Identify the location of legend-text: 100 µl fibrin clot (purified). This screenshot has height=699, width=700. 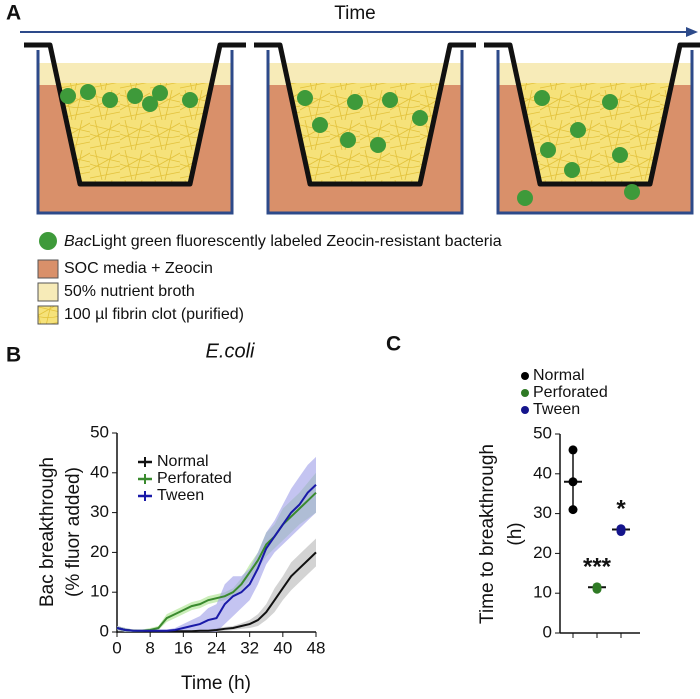
(154, 314).